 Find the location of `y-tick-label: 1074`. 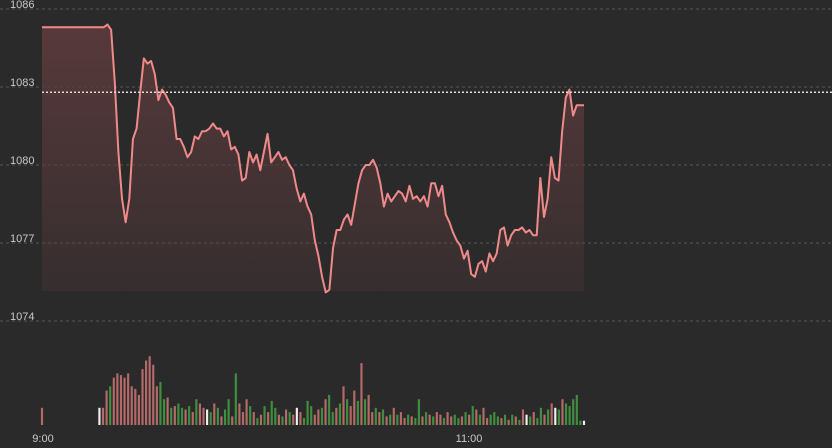

y-tick-label: 1074 is located at coordinates (22, 317).